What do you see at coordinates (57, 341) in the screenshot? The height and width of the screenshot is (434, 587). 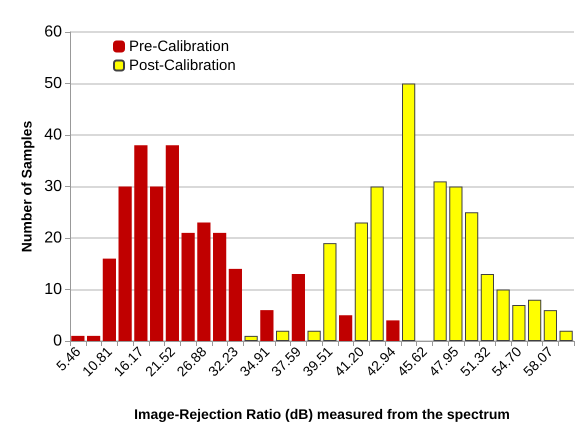 I see `y-tick-label: 0` at bounding box center [57, 341].